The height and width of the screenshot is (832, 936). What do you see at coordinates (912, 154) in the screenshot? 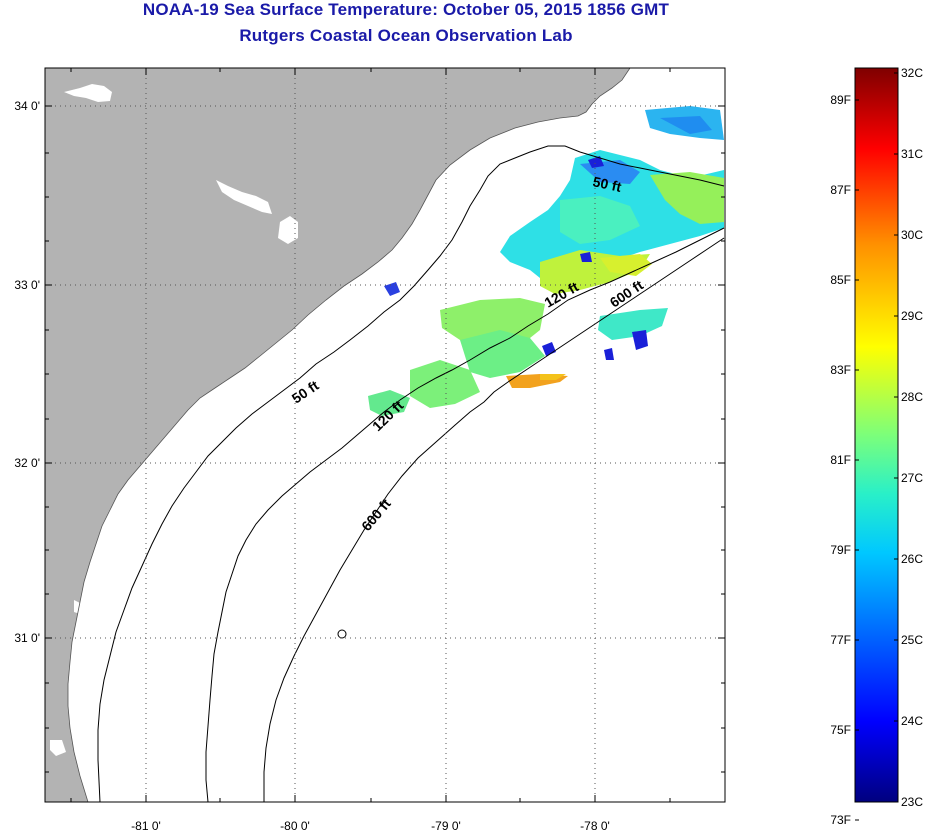
I see `colorbar-celsius-label: 31C` at bounding box center [912, 154].